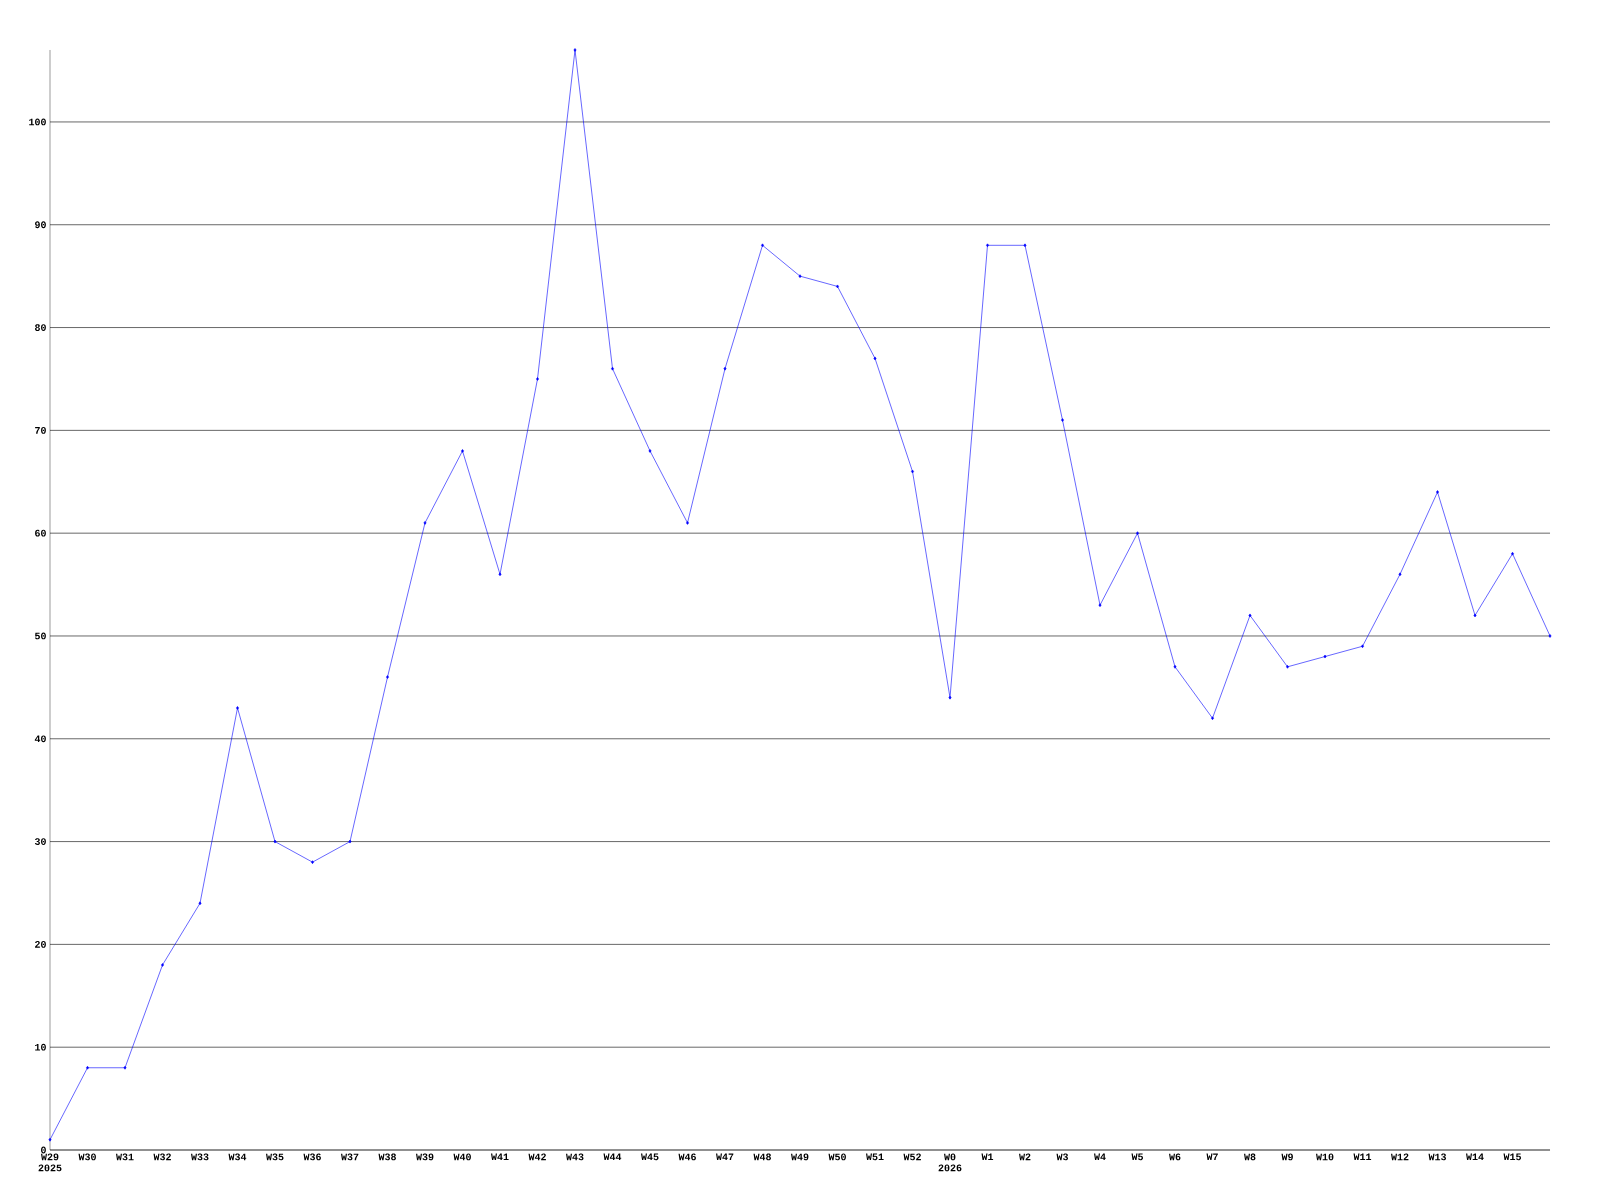 Image resolution: width=1600 pixels, height=1200 pixels. Describe the element at coordinates (725, 1157) in the screenshot. I see `x-tick-label: W47` at that location.